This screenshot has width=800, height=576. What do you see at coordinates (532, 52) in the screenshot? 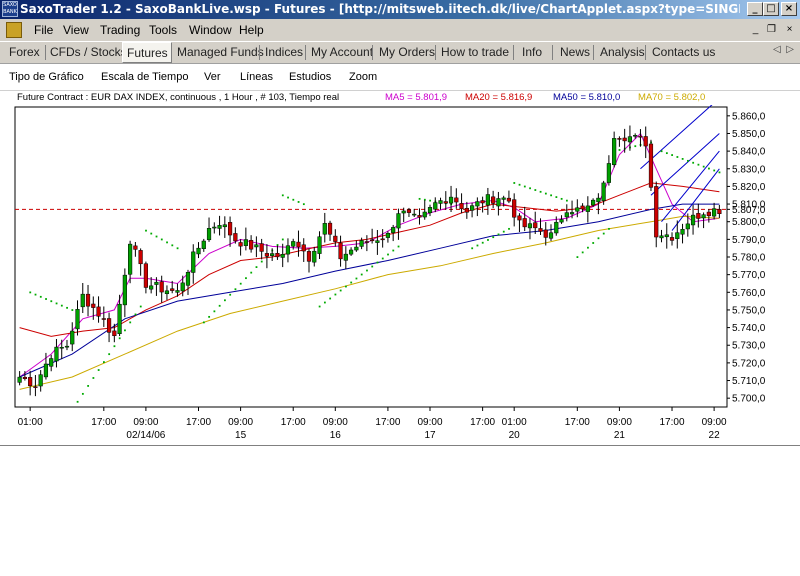
I see `tab-info: Info` at bounding box center [532, 52].